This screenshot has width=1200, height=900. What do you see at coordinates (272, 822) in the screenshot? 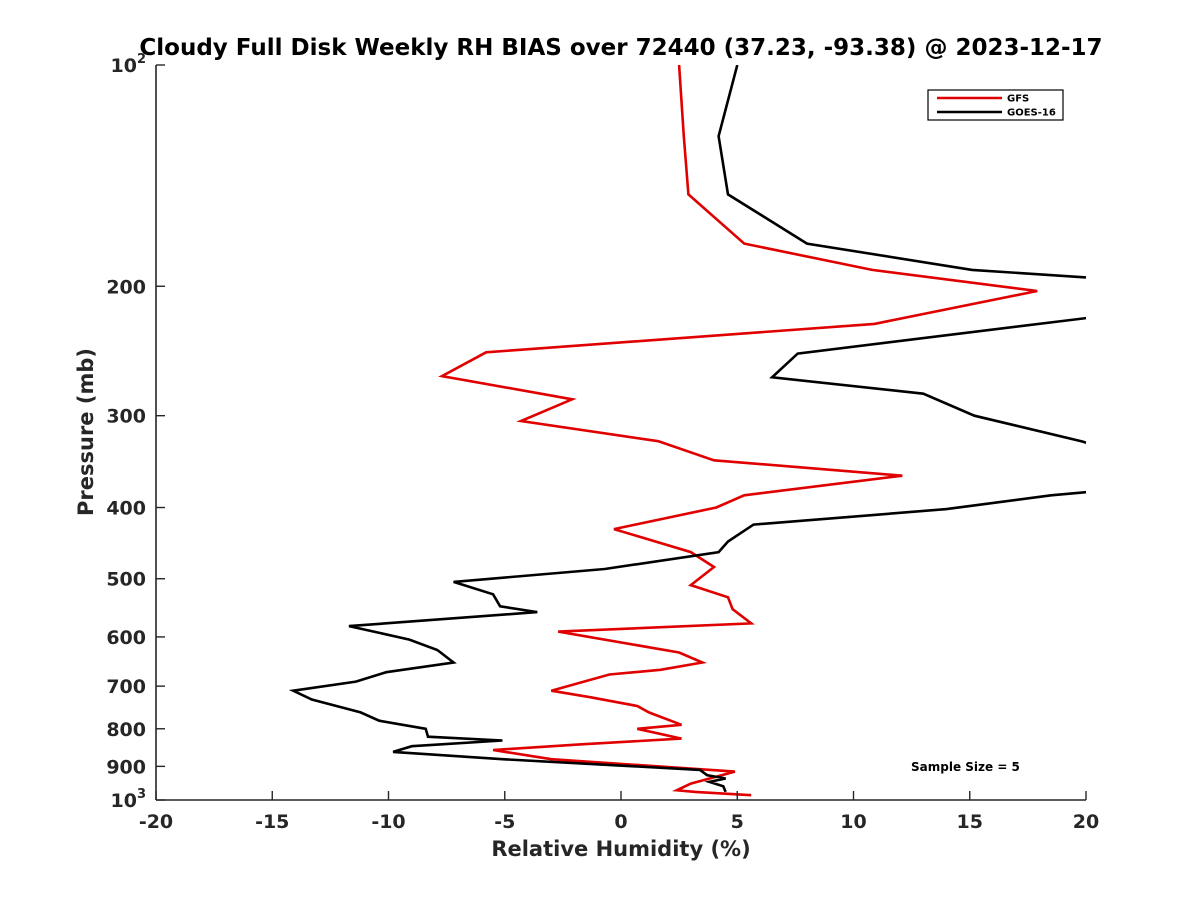
I see `x-tick-label: -15` at bounding box center [272, 822].